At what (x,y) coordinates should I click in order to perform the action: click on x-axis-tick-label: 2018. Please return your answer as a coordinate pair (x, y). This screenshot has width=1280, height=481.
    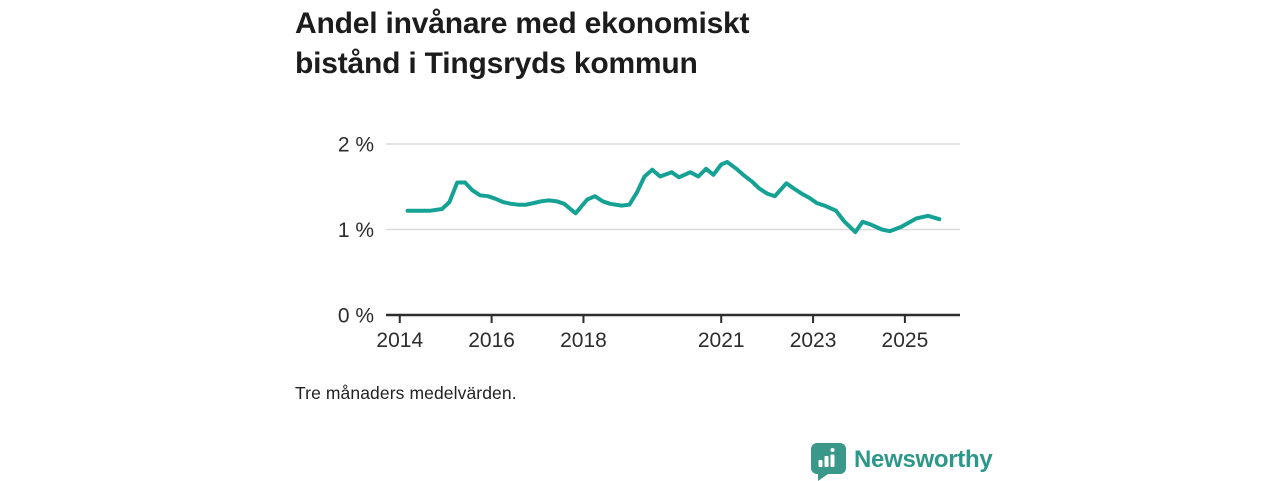
    Looking at the image, I should click on (583, 340).